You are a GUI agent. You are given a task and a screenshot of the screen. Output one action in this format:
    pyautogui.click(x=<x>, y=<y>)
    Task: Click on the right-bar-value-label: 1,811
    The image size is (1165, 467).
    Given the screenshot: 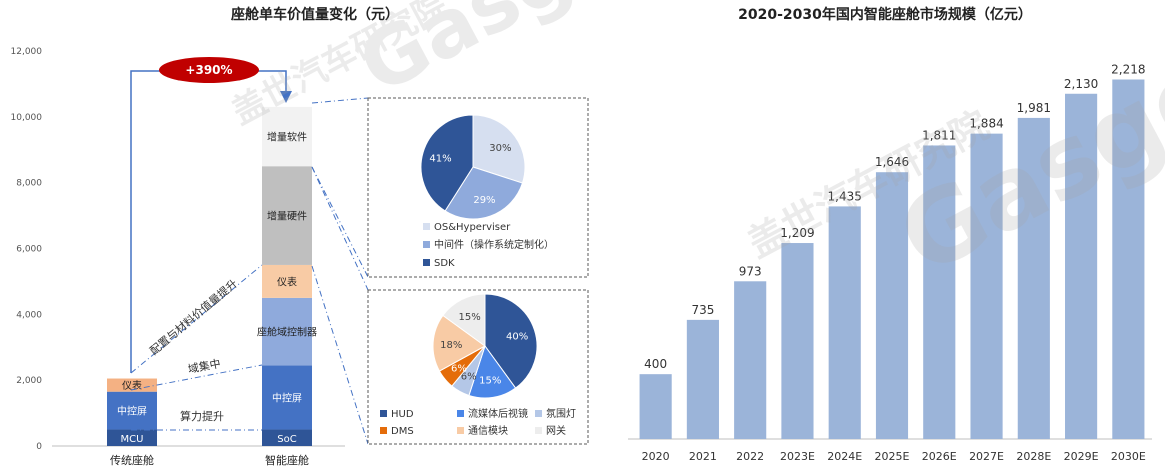 What is the action you would take?
    pyautogui.click(x=939, y=135)
    